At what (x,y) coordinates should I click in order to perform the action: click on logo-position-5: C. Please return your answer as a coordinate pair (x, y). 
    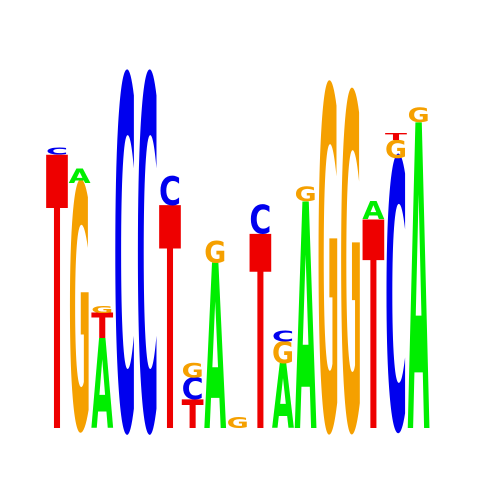
    Looking at the image, I should click on (147, 240).